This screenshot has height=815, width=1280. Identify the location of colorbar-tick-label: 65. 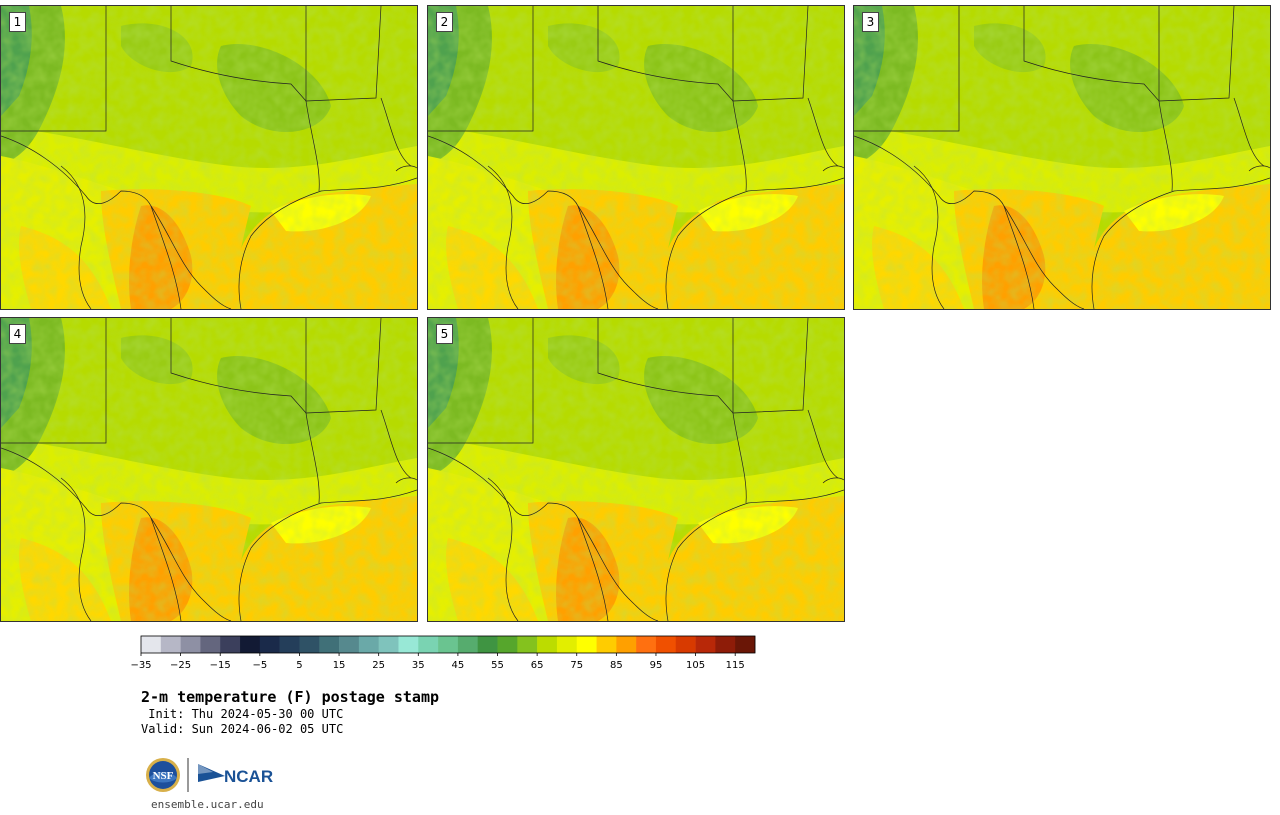
(537, 665).